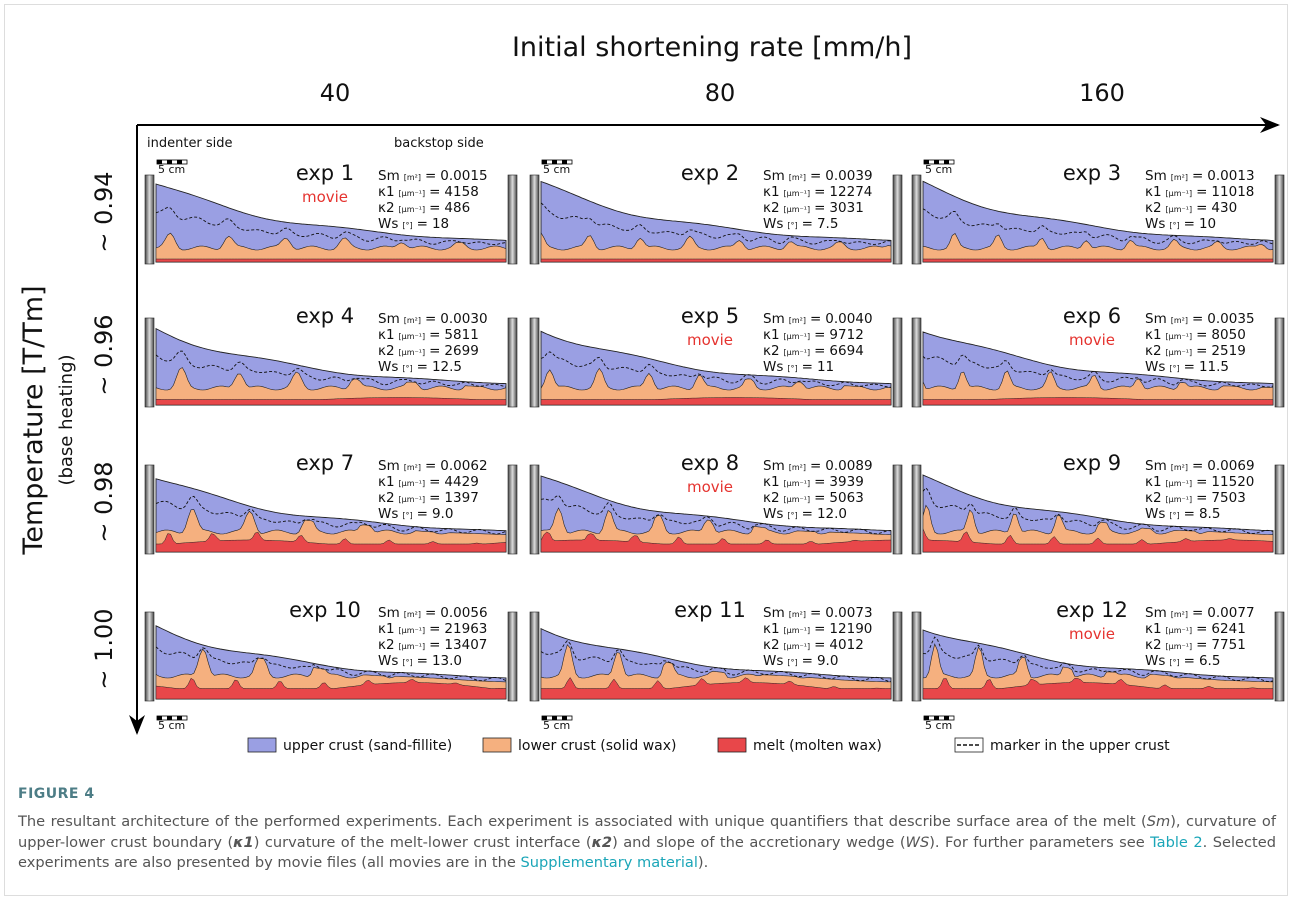  Describe the element at coordinates (817, 746) in the screenshot. I see `legend-label: melt (molten wax)` at that location.